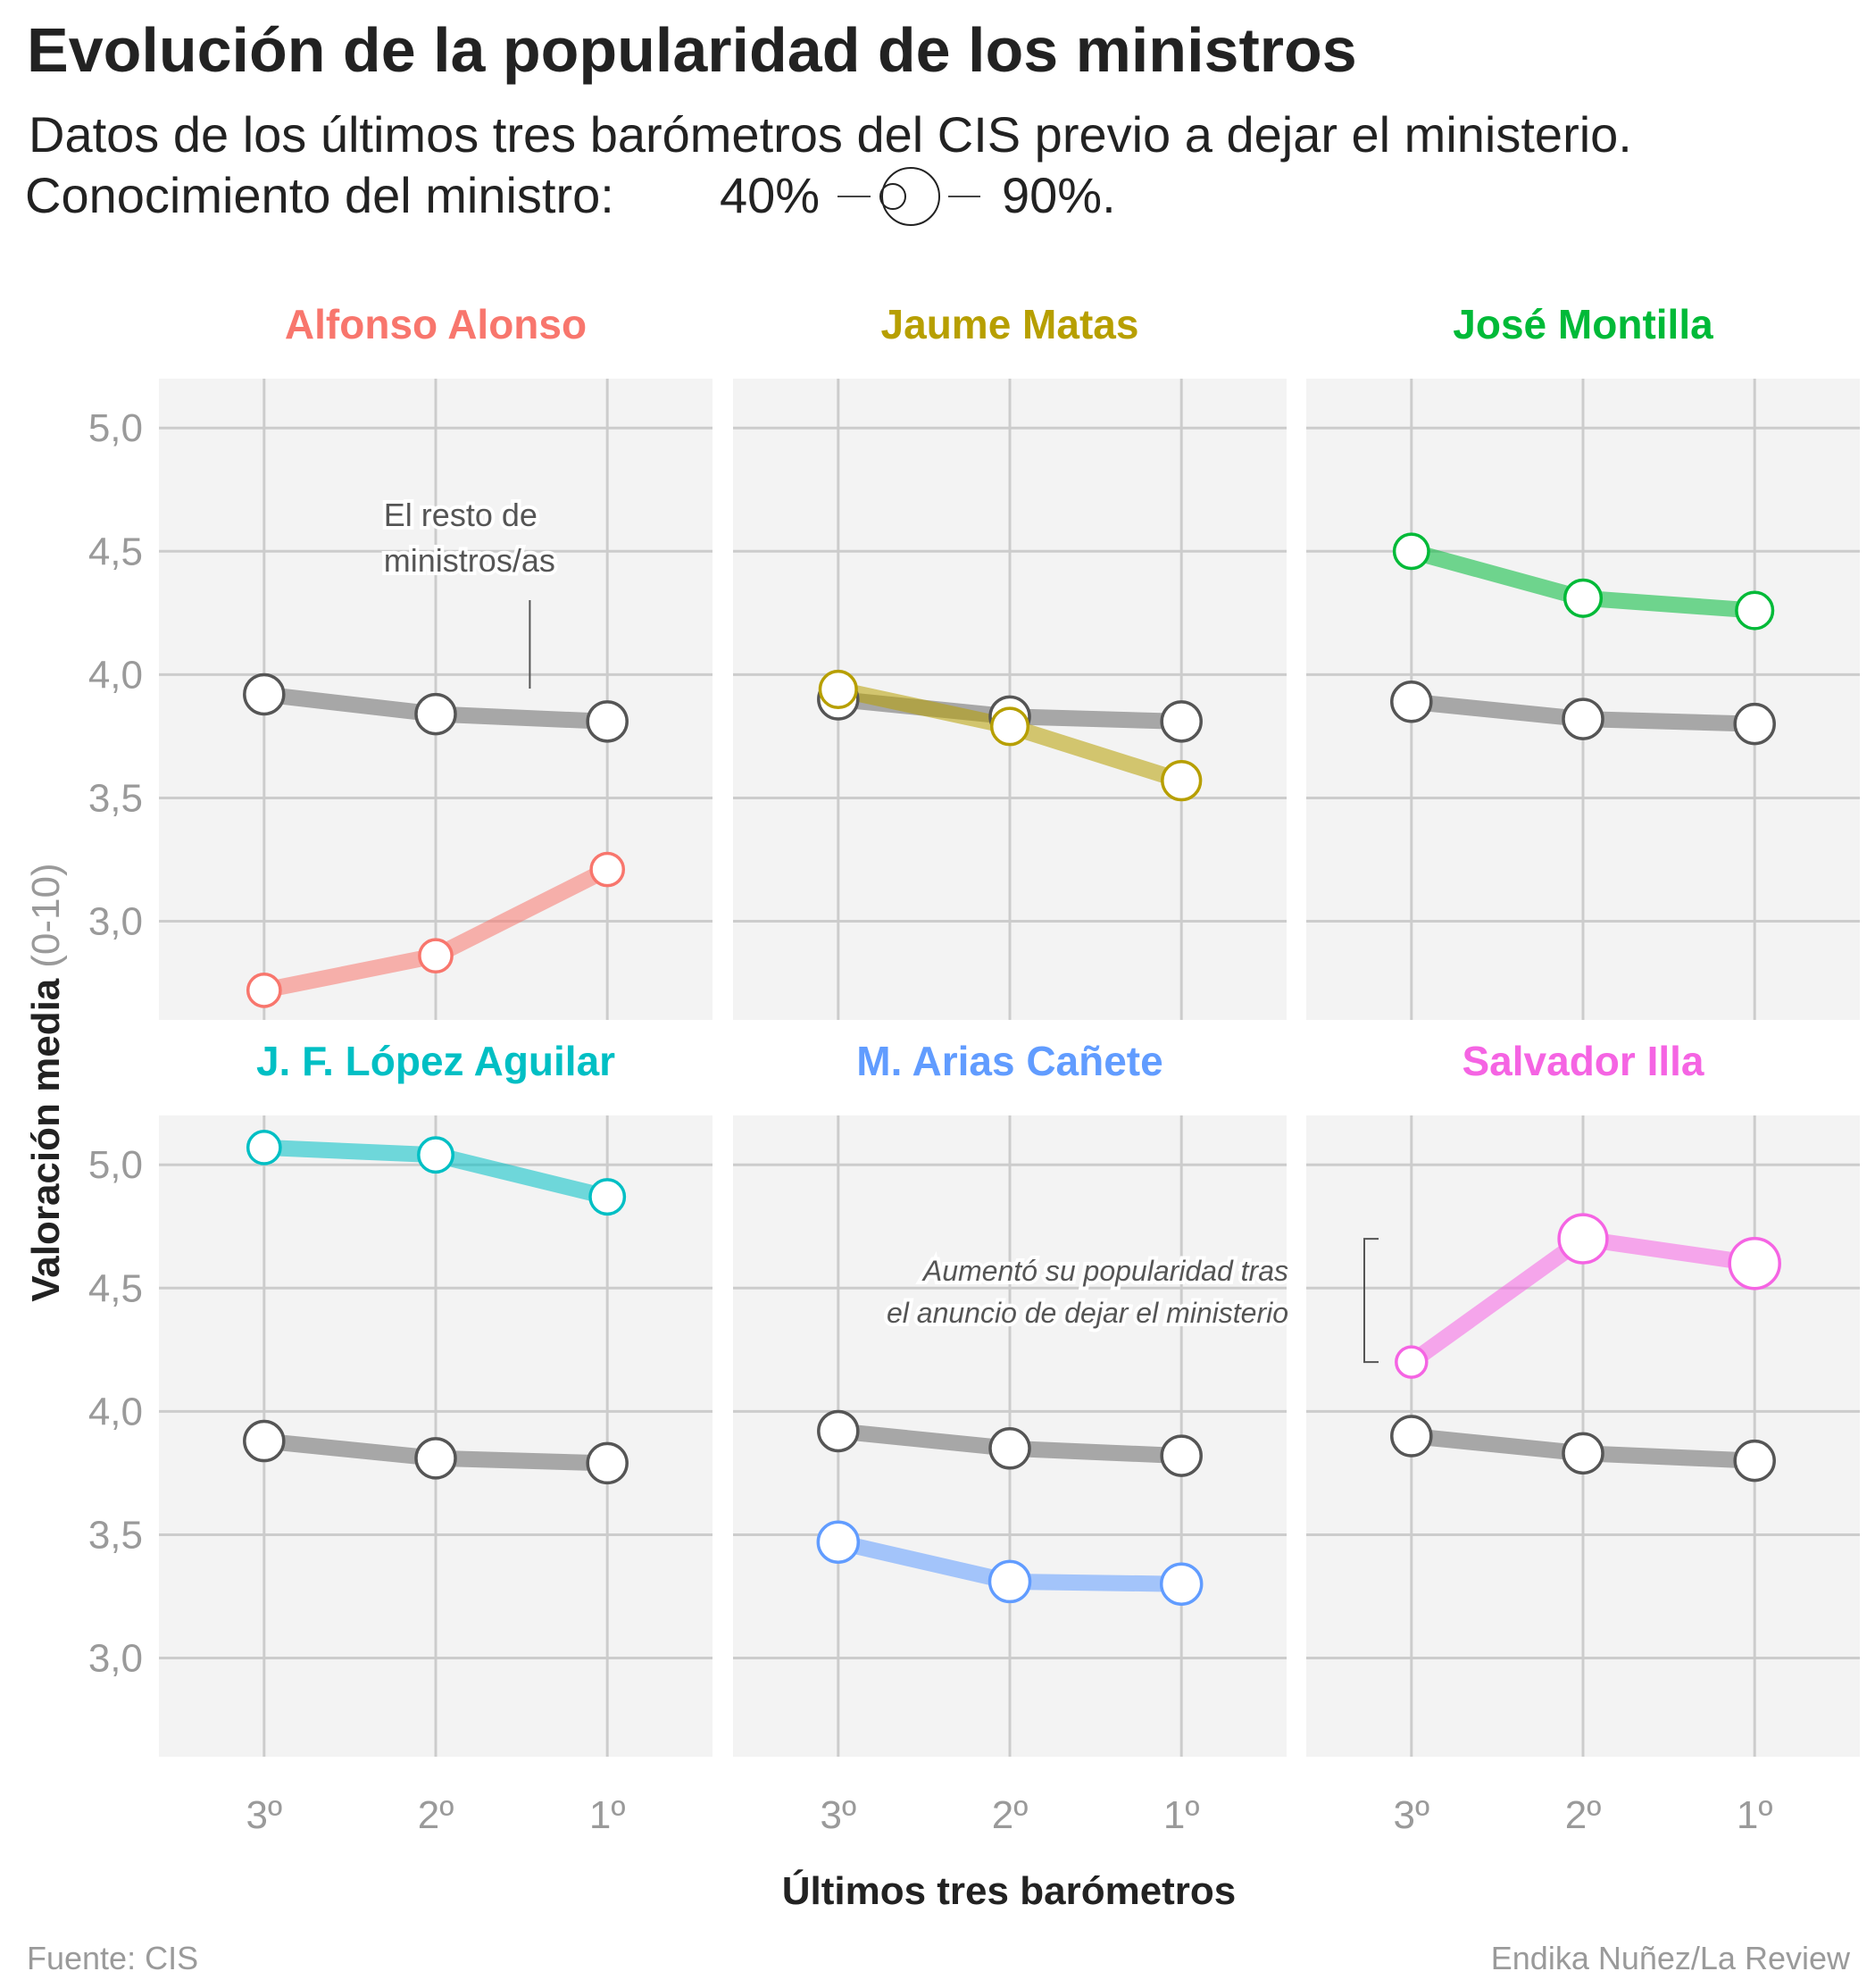  What do you see at coordinates (1059, 195) in the screenshot?
I see `size-legend-max-label: 90%.` at bounding box center [1059, 195].